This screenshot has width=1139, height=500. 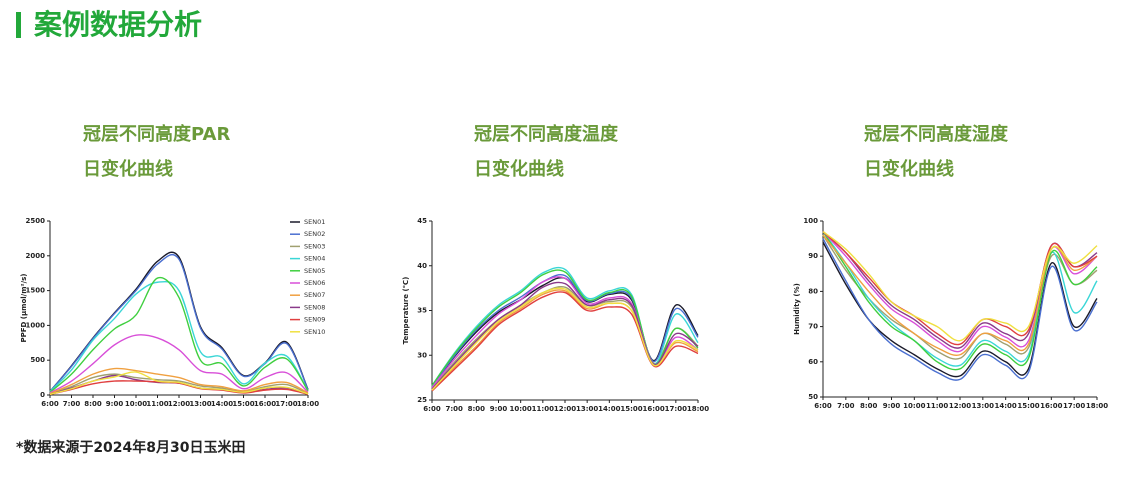 What do you see at coordinates (810, 221) in the screenshot?
I see `y-tick-label: 100` at bounding box center [810, 221].